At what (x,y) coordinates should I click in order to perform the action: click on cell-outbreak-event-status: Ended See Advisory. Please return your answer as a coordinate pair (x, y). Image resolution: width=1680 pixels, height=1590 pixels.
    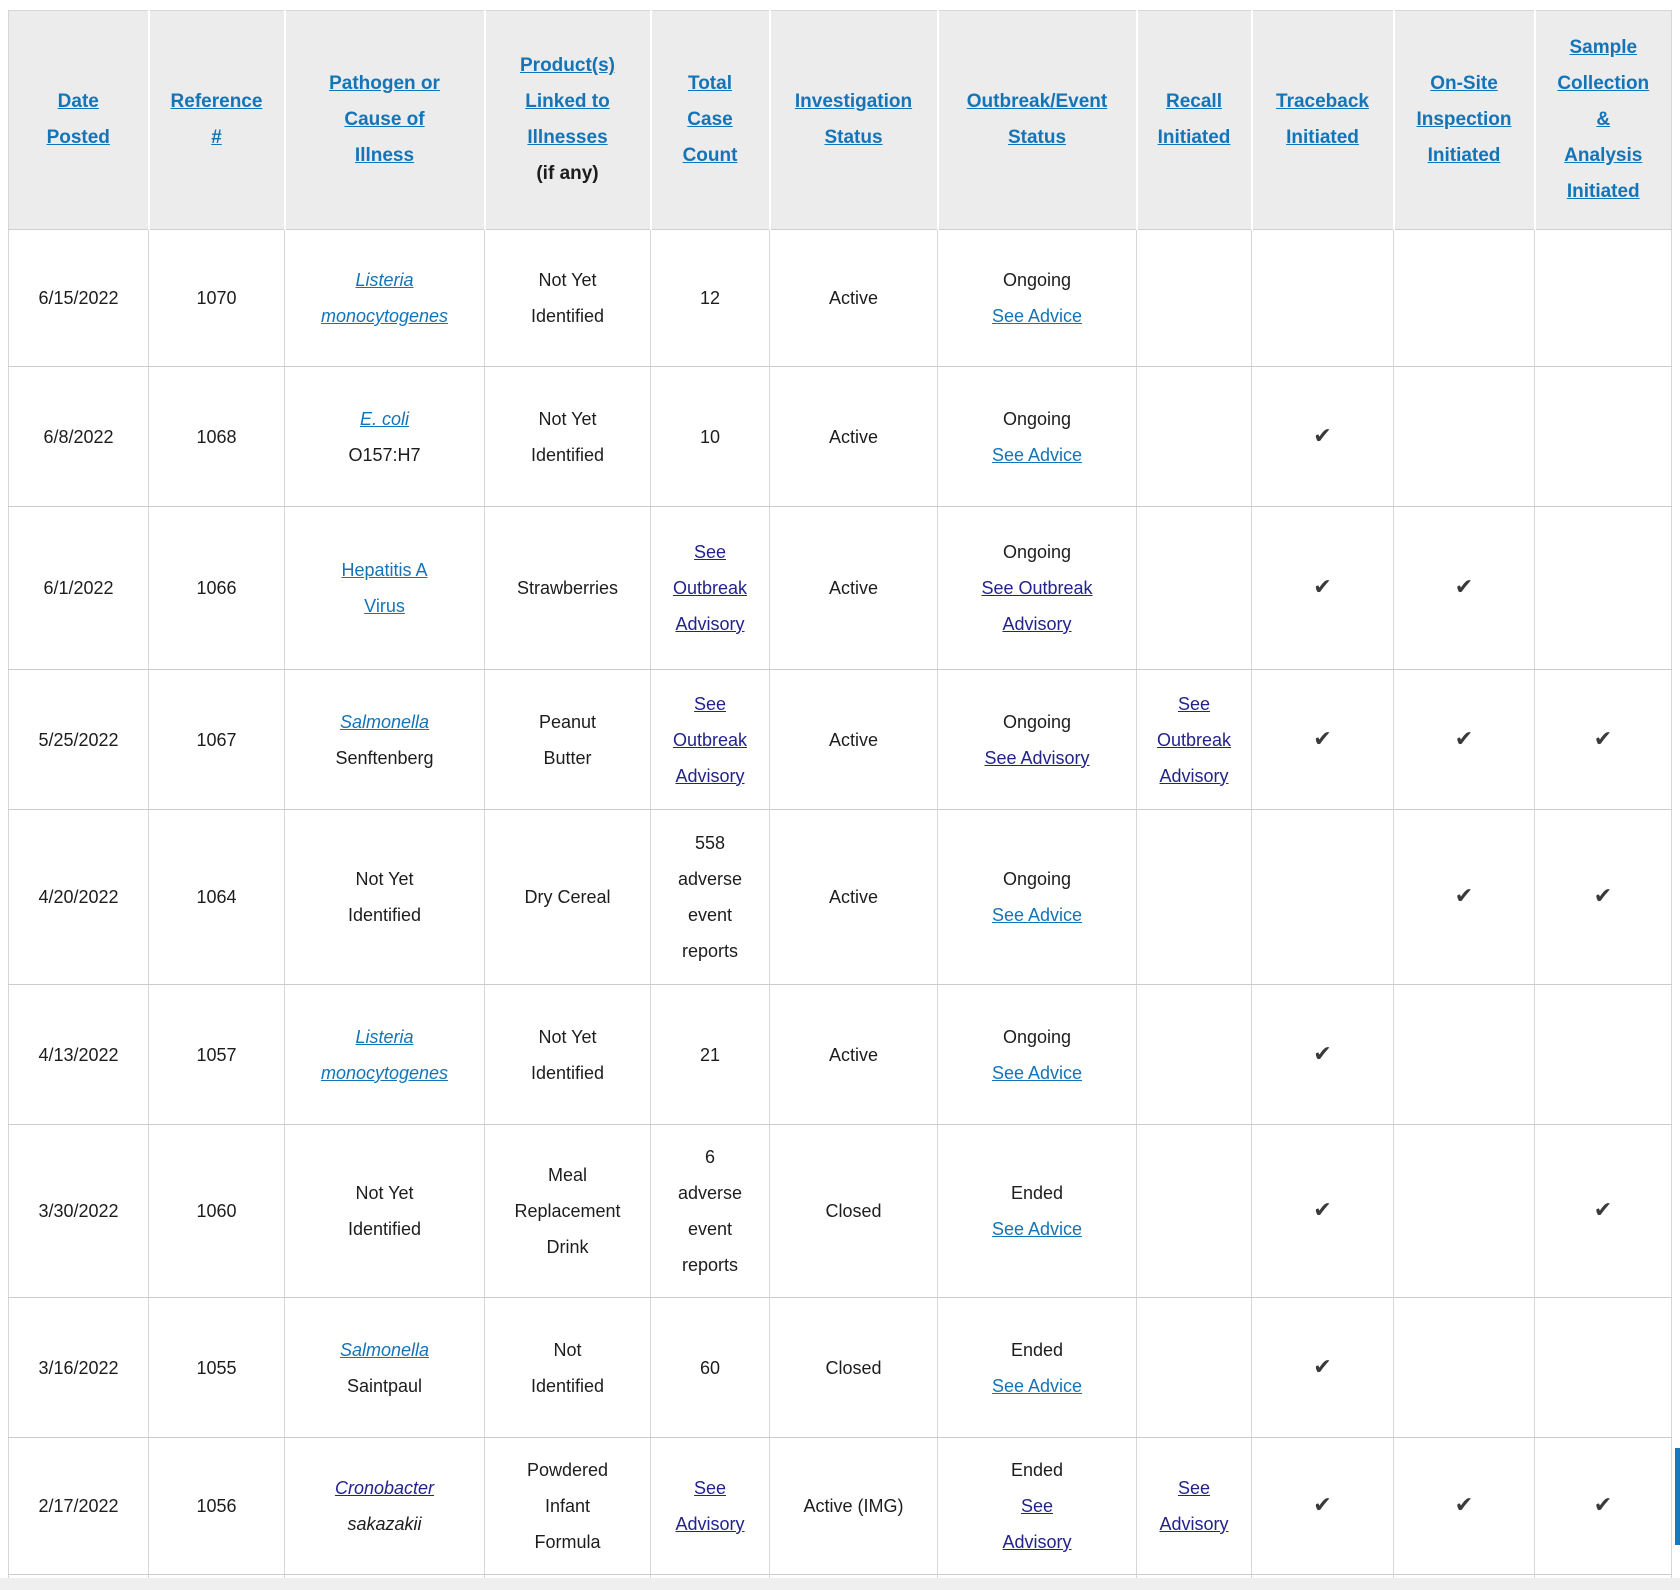
    Looking at the image, I should click on (1037, 1506).